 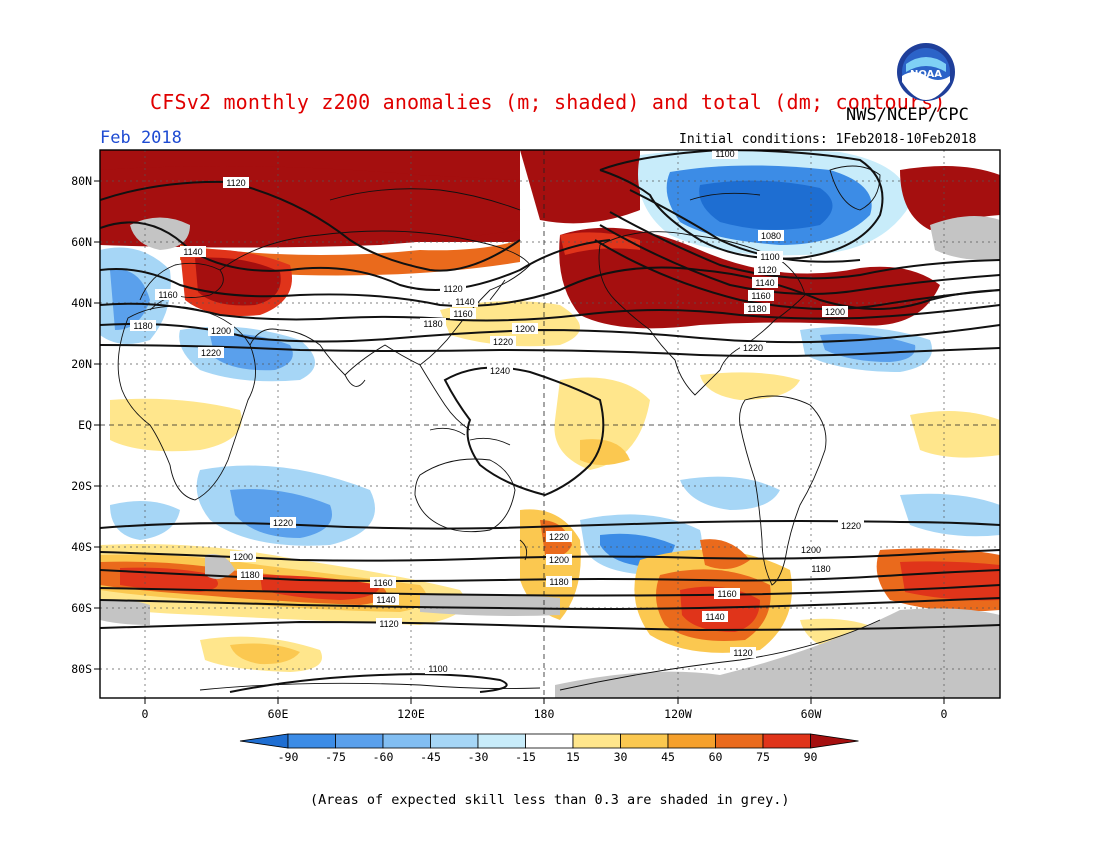 What do you see at coordinates (81, 486) in the screenshot?
I see `lat-label: 20S` at bounding box center [81, 486].